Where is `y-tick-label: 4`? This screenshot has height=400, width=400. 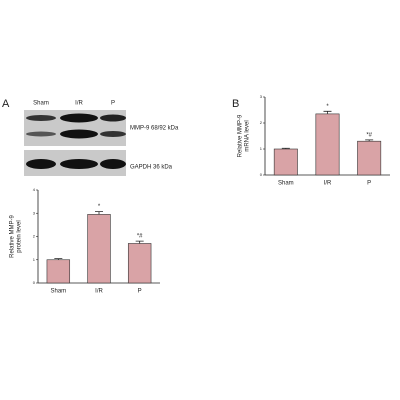 y-tick-label: 4 is located at coordinates (34, 189).